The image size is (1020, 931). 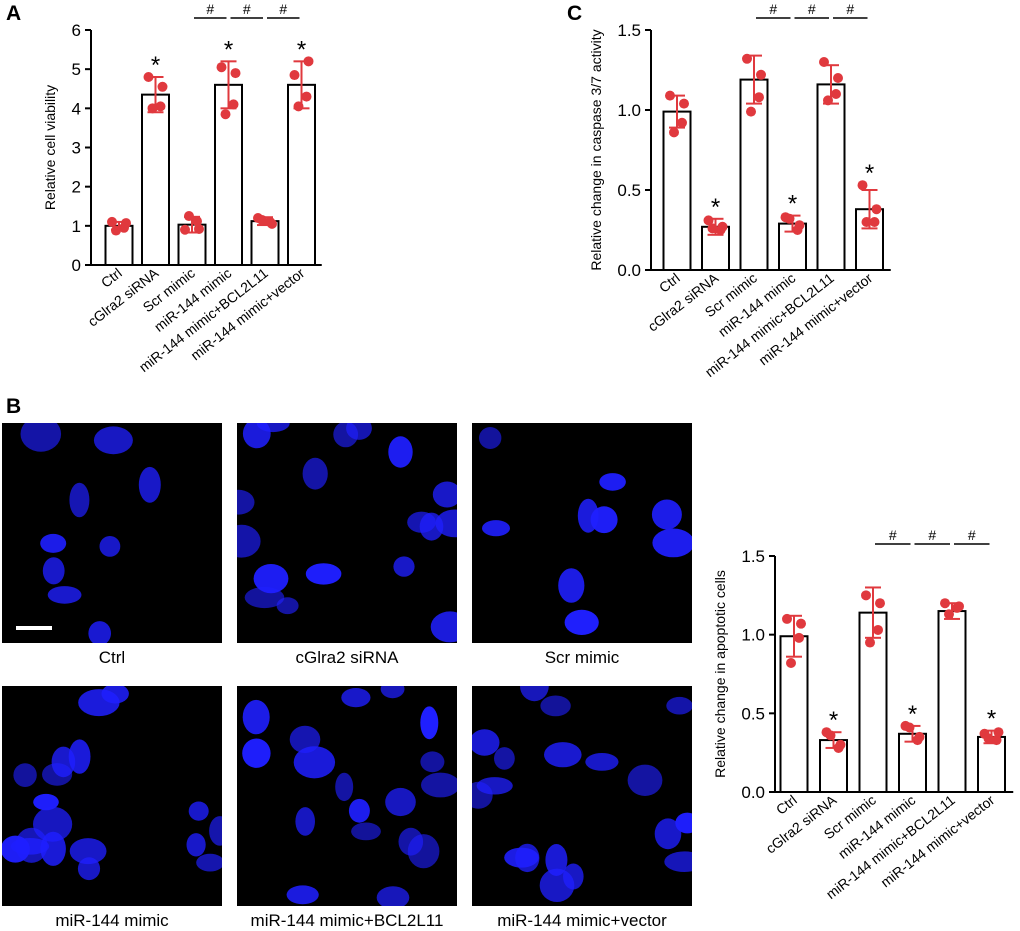 I want to click on y-tick-label: 1.5, so click(x=753, y=556).